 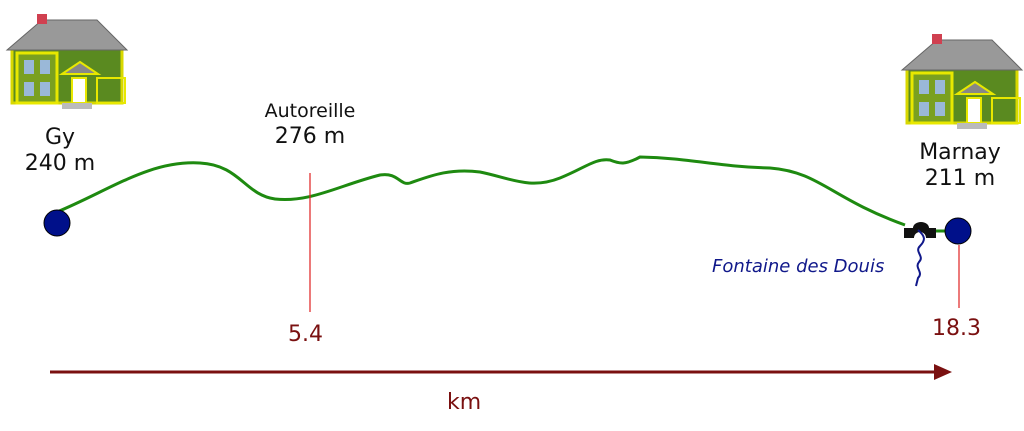 What do you see at coordinates (60, 137) in the screenshot?
I see `start-name: Gy` at bounding box center [60, 137].